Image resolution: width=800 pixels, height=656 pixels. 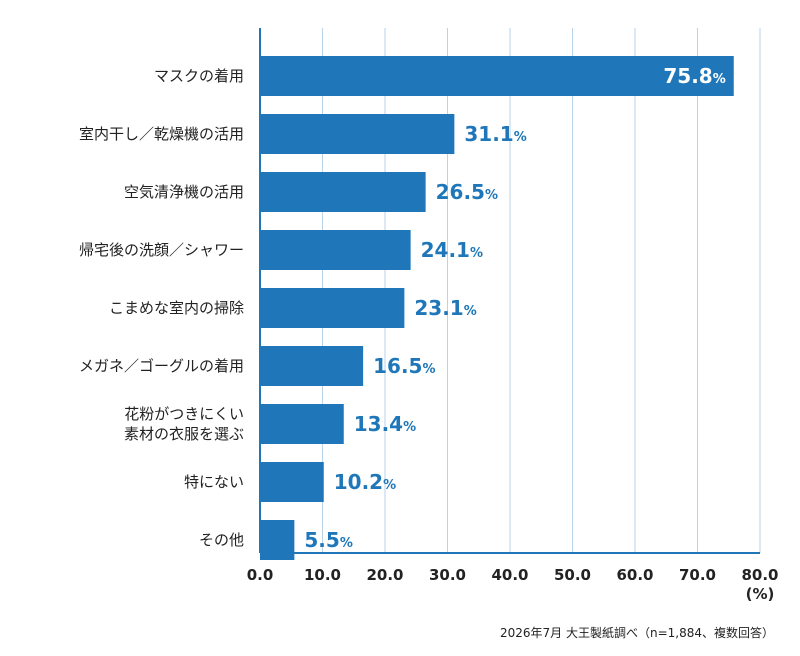 What do you see at coordinates (447, 575) in the screenshot?
I see `x-tick-label: 30.0` at bounding box center [447, 575].